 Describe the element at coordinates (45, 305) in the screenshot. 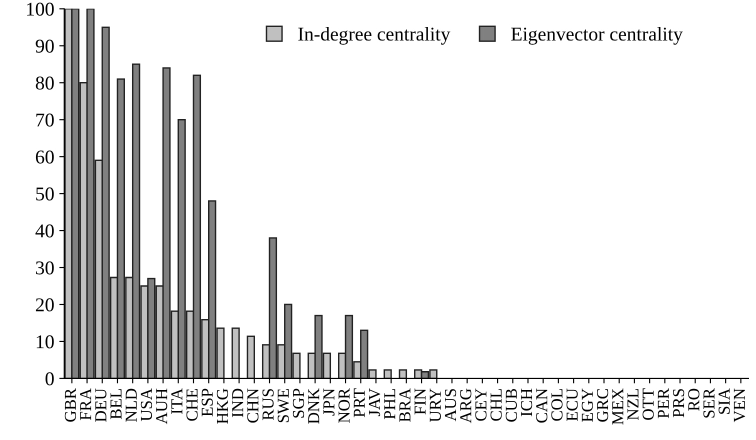

I see `y-tick-label: 20` at that location.